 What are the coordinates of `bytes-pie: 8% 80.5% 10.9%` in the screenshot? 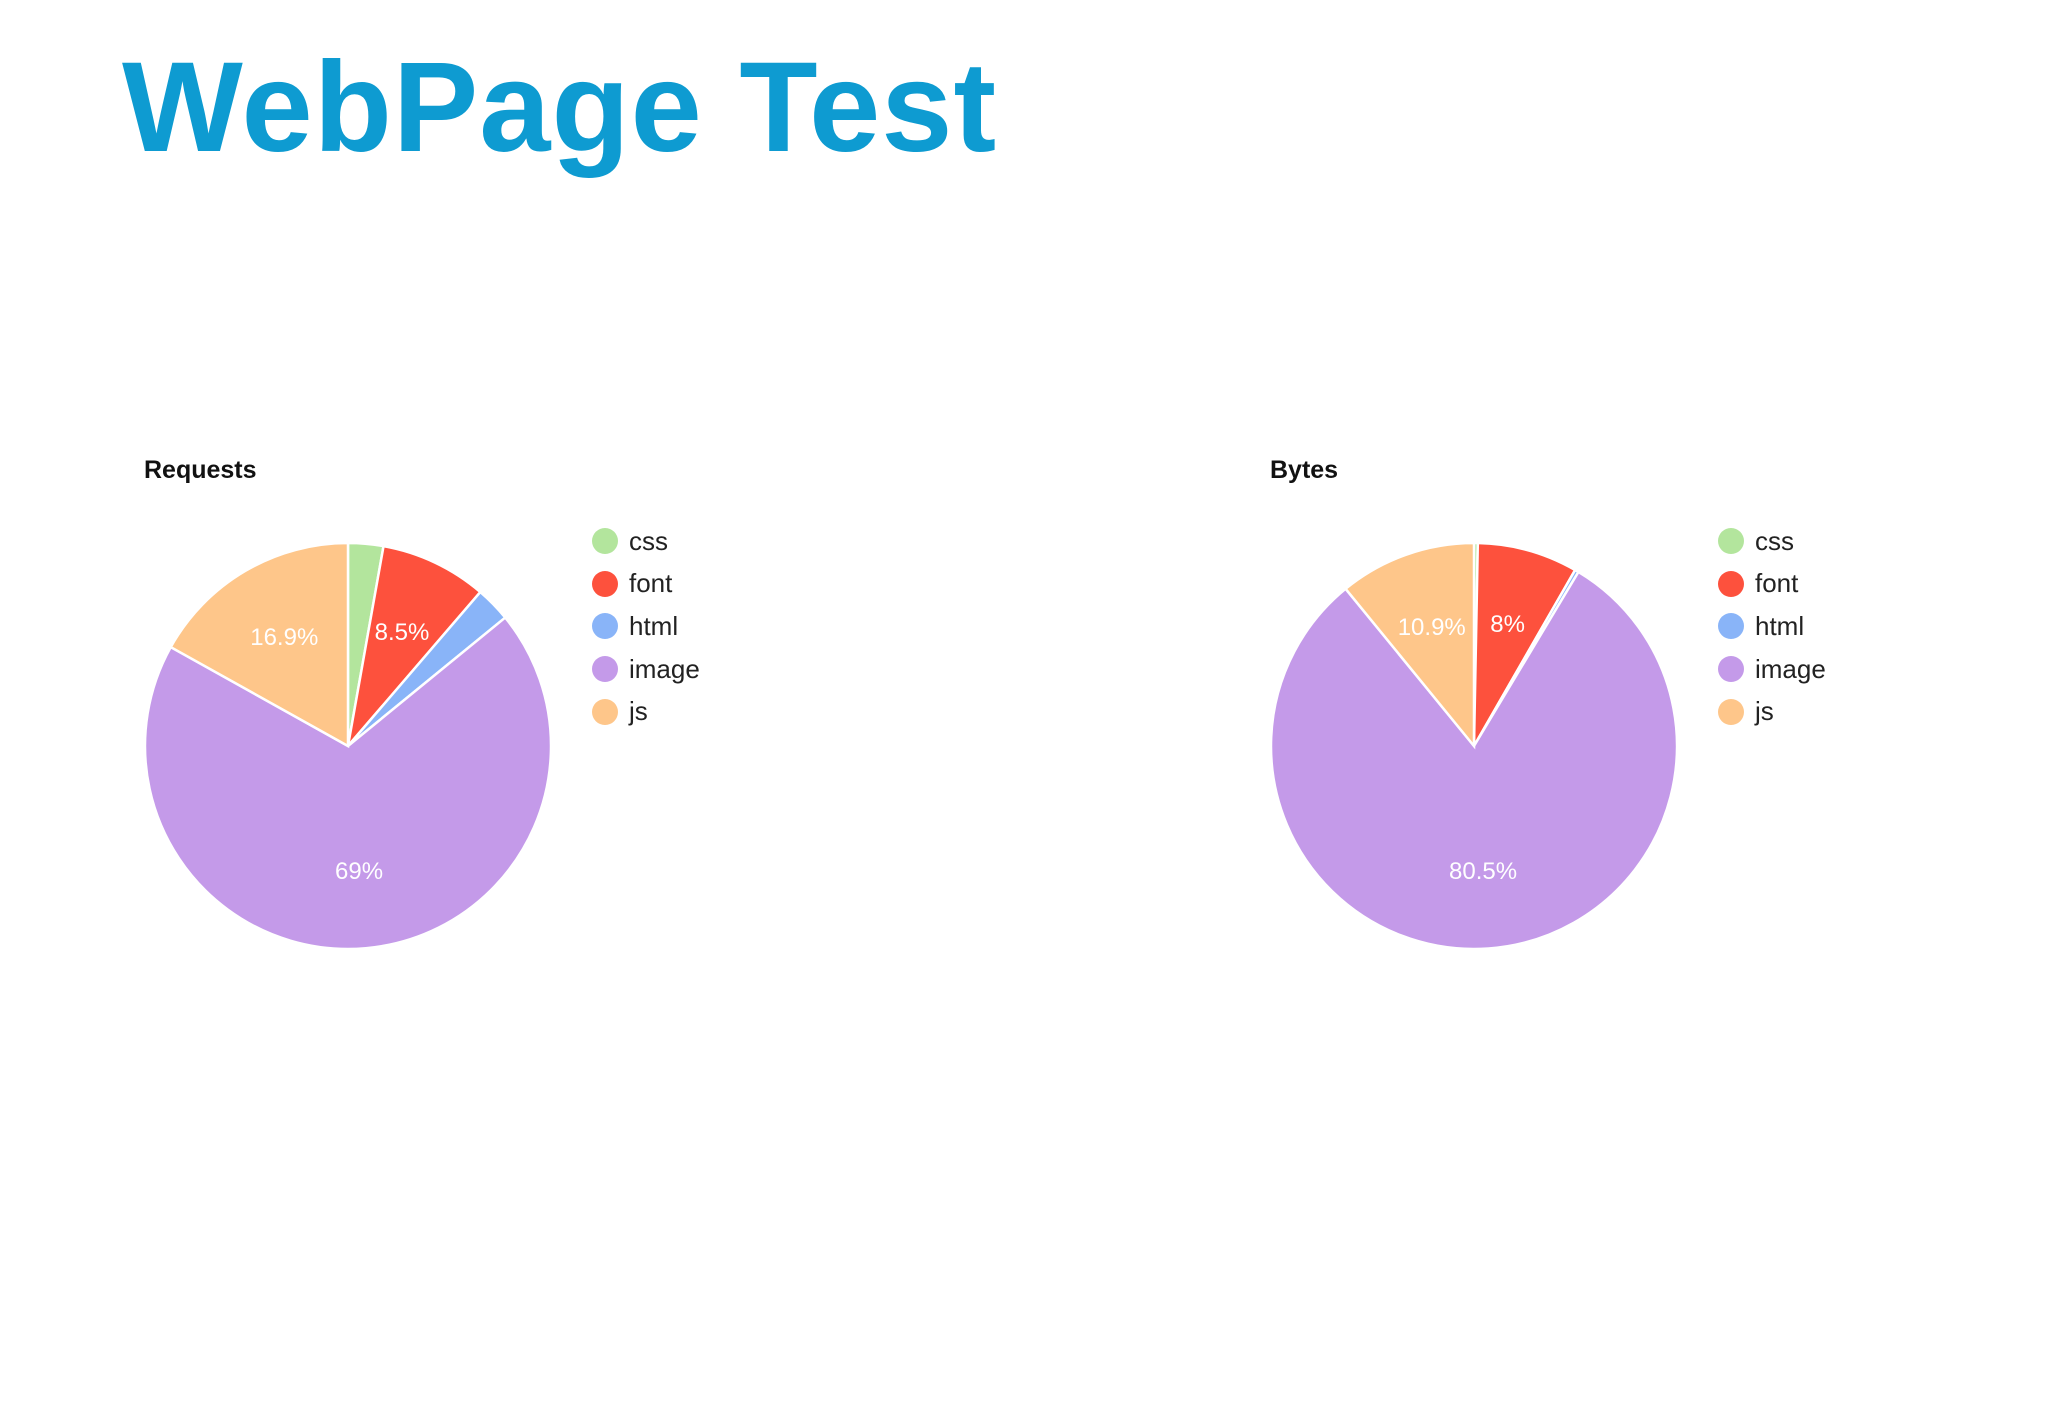 It's located at (1474, 746).